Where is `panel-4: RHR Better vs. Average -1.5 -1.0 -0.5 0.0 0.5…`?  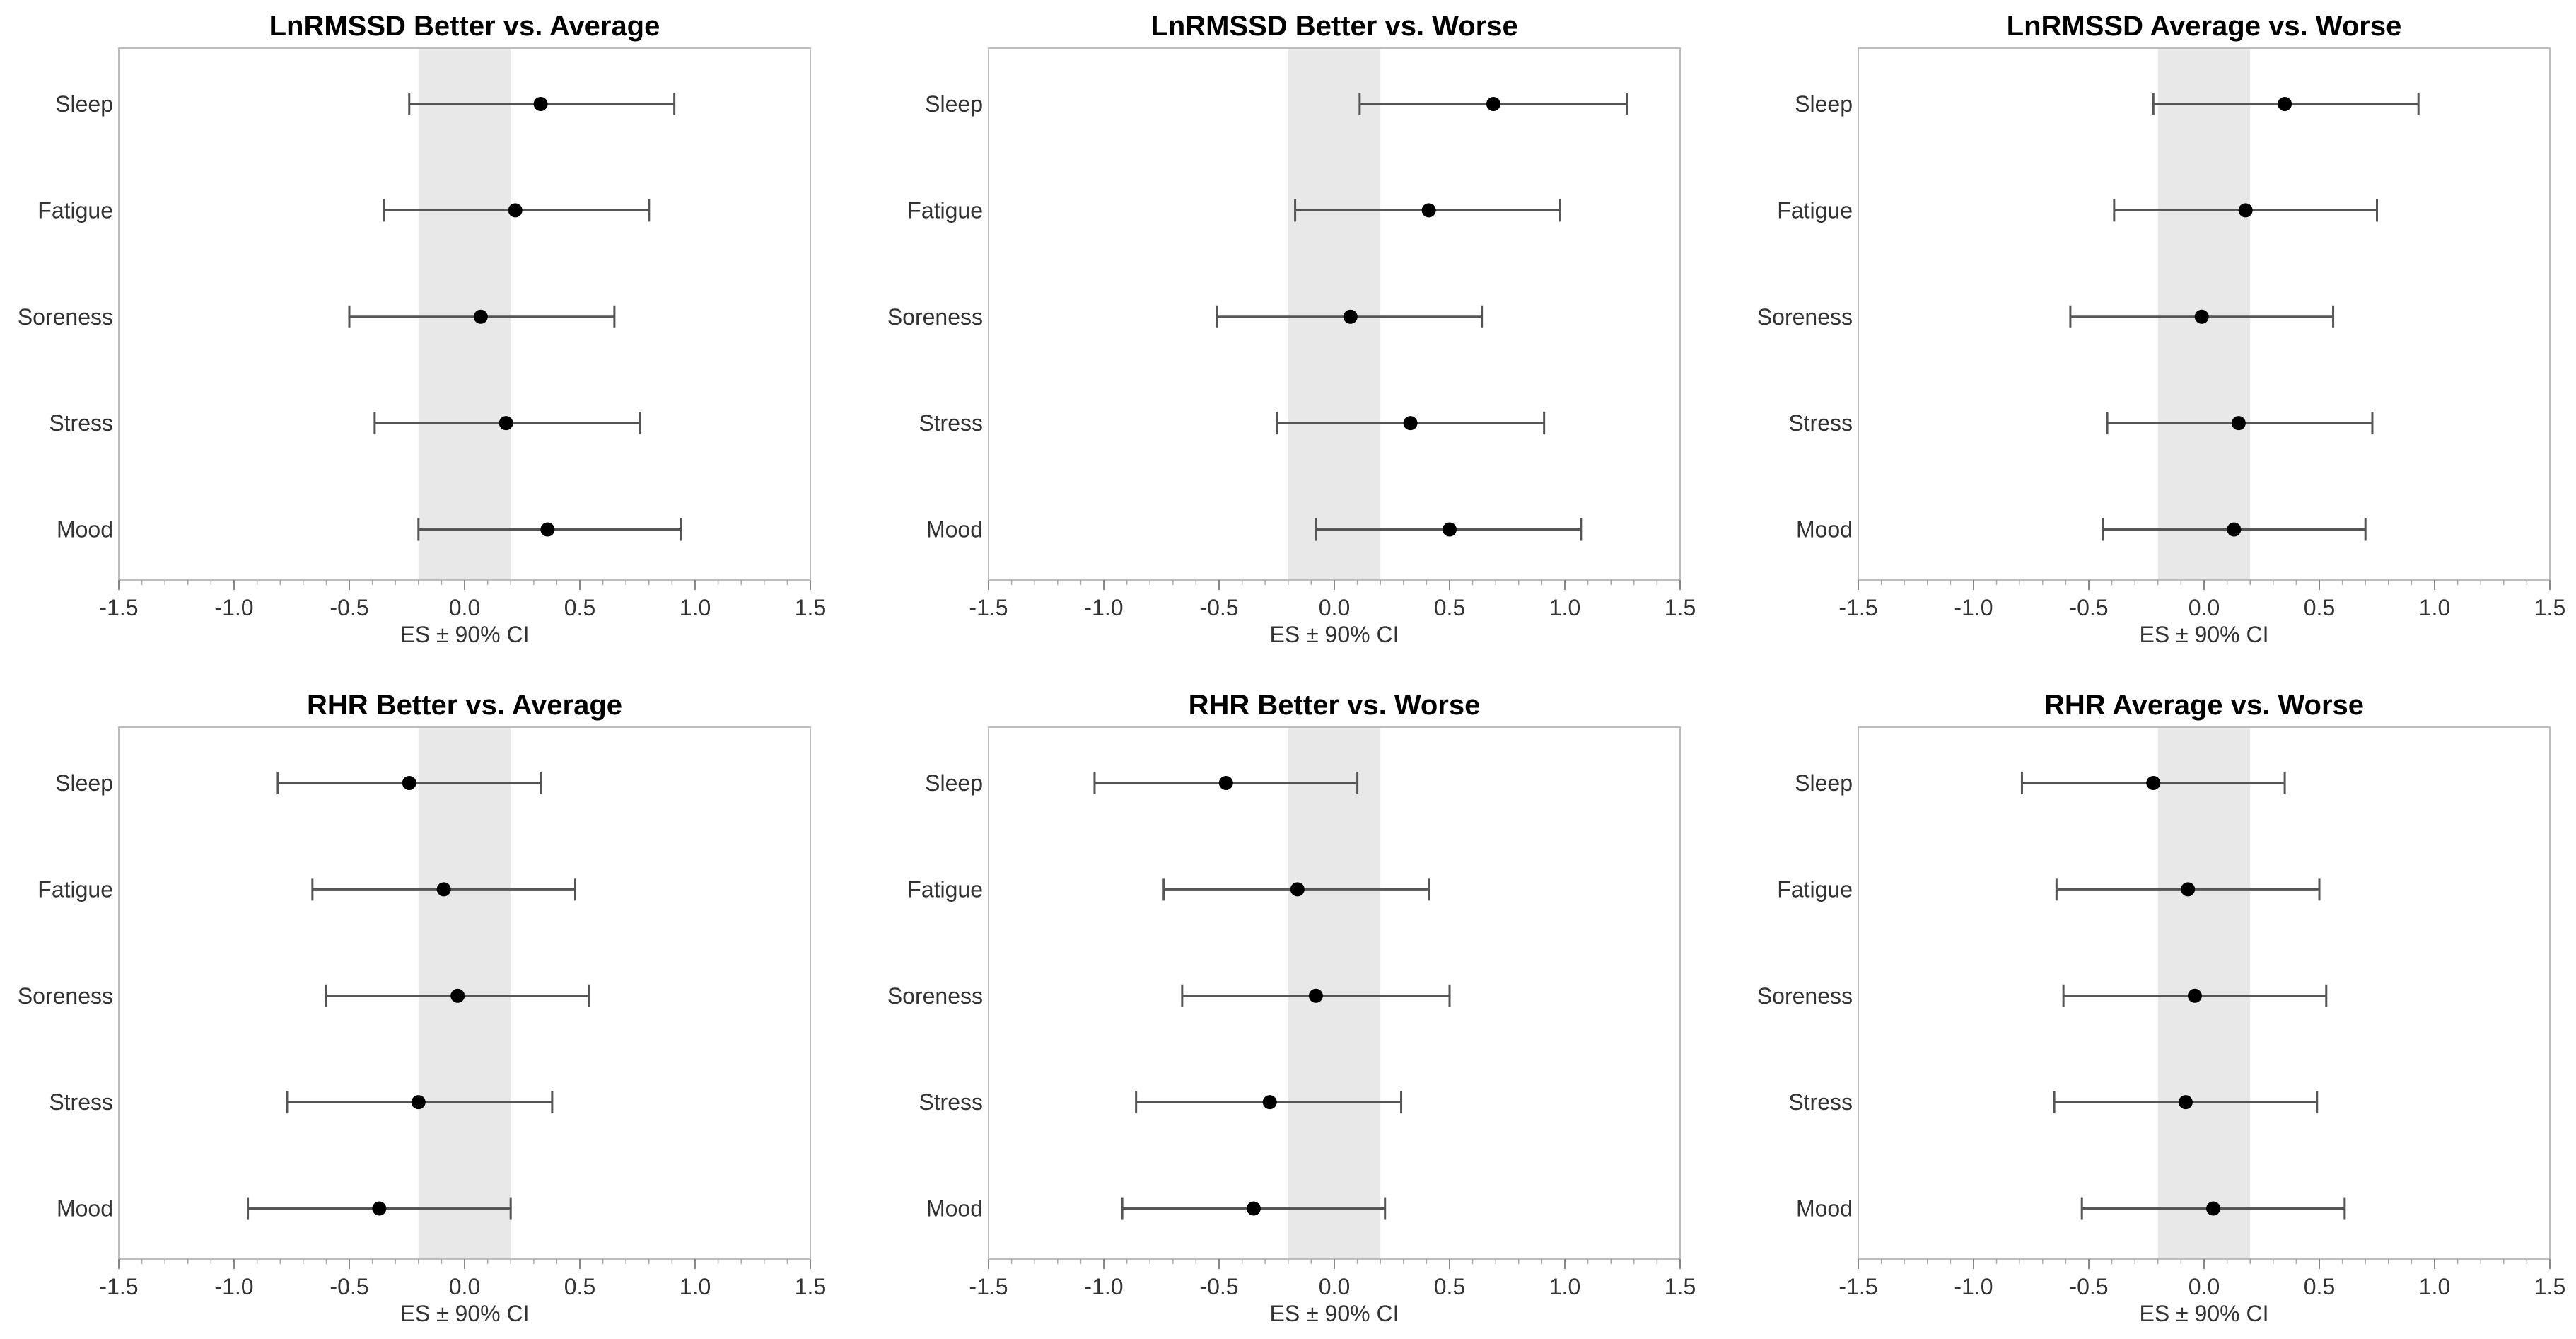 panel-4: RHR Better vs. Average -1.5 -1.0 -0.5 0.0 0.5… is located at coordinates (422, 1008).